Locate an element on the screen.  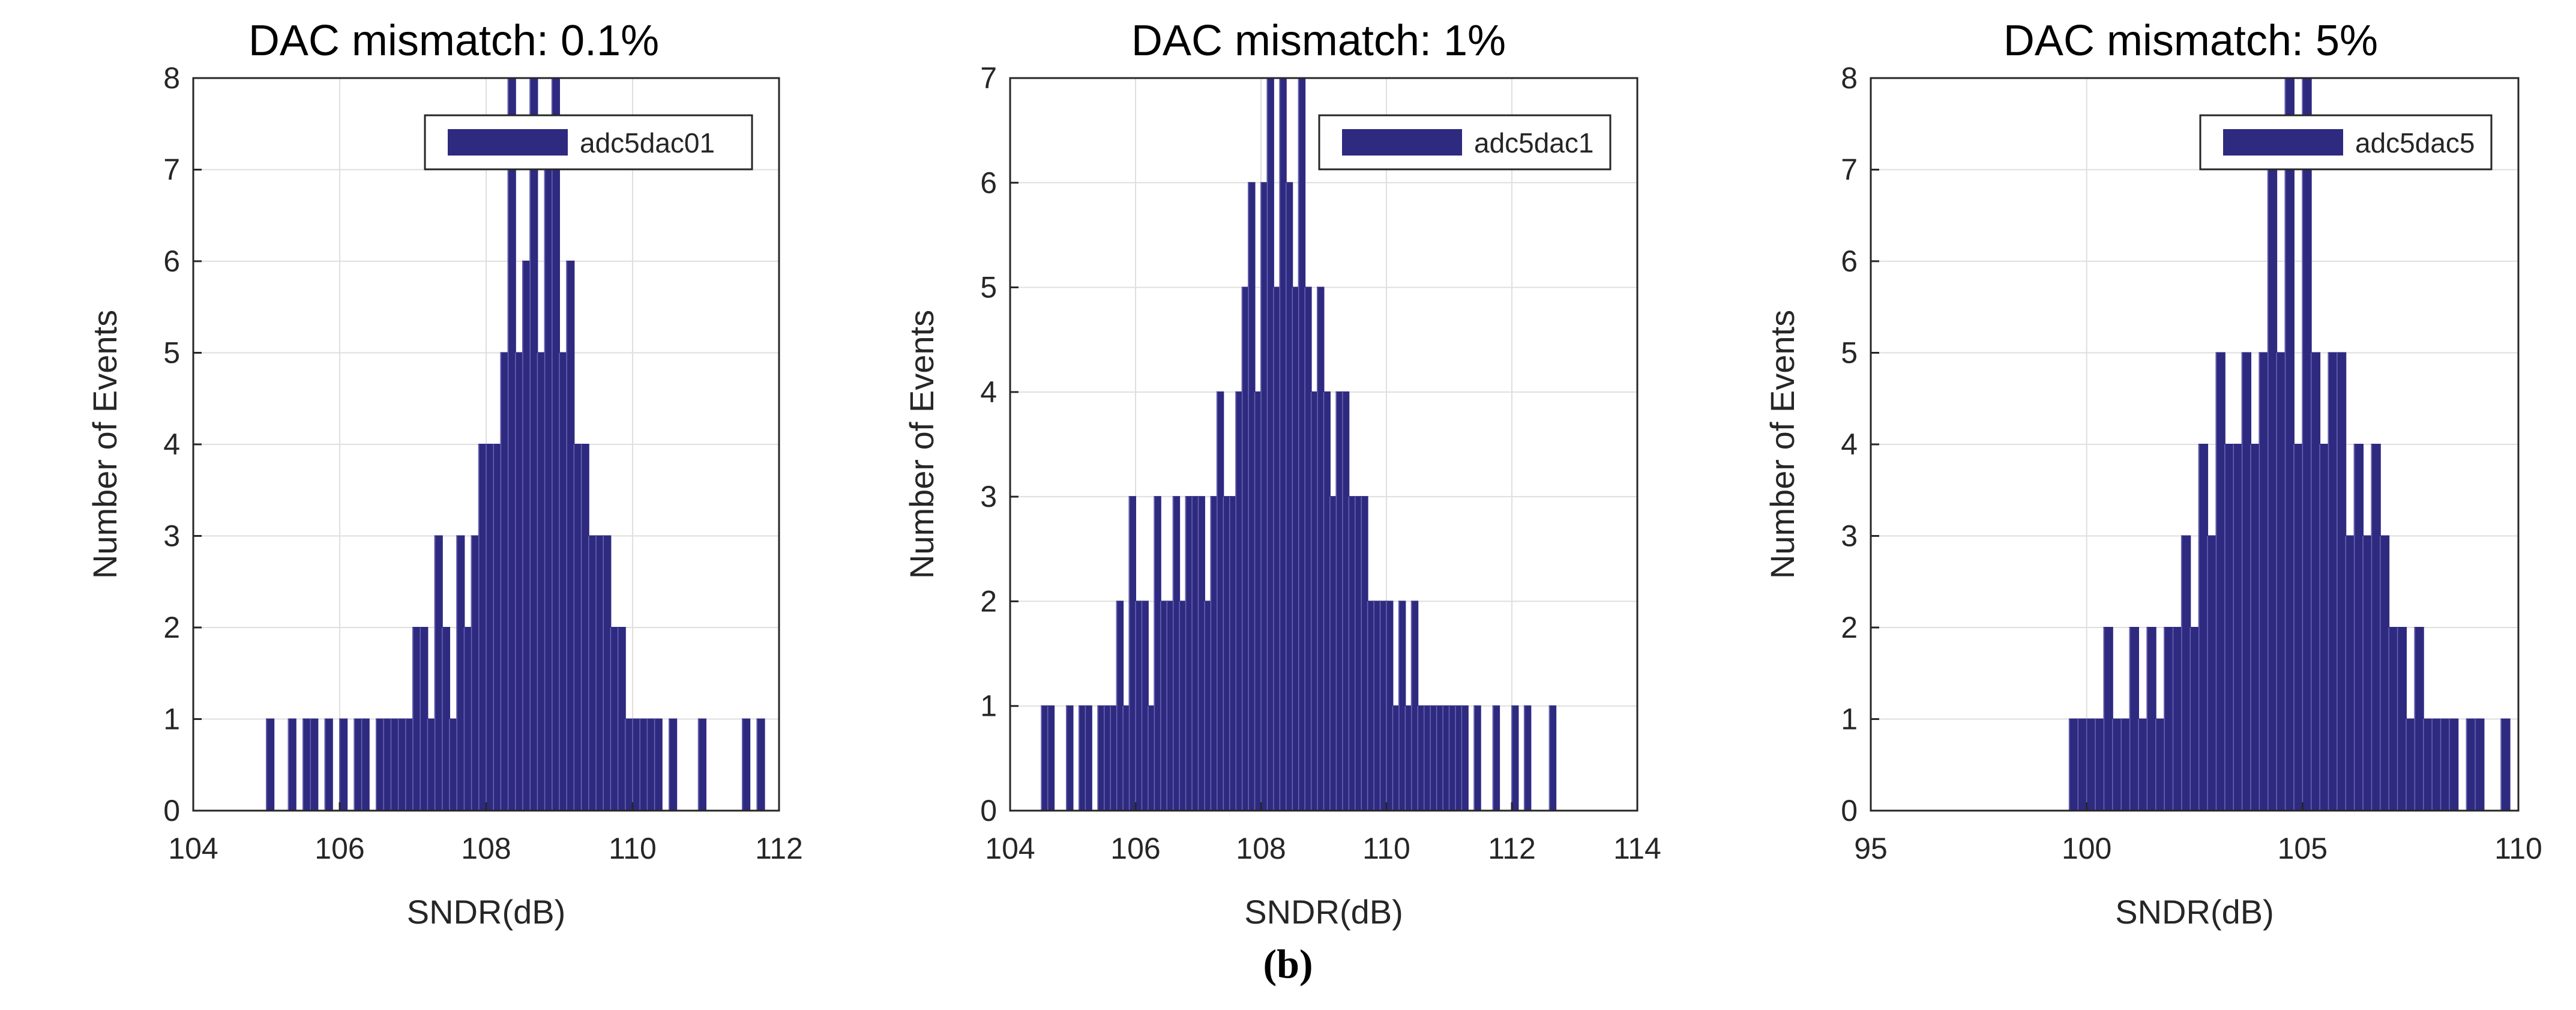
x-tick-label: 100 is located at coordinates (2086, 848).